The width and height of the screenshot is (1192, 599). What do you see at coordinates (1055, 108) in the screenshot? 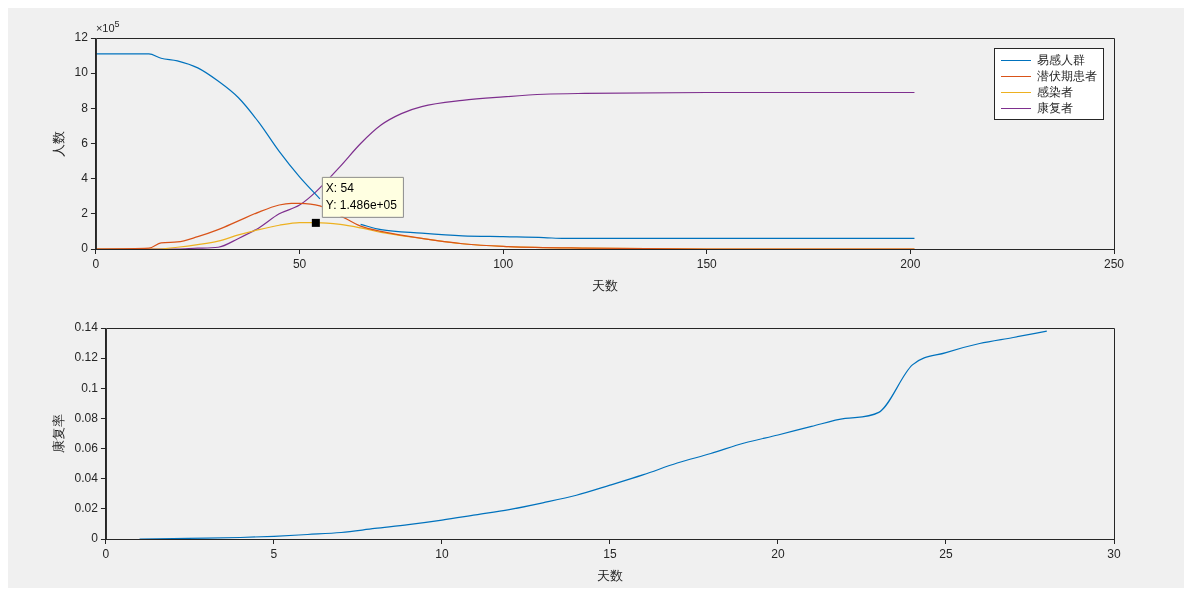
I see `legend-label: 康复者` at bounding box center [1055, 108].